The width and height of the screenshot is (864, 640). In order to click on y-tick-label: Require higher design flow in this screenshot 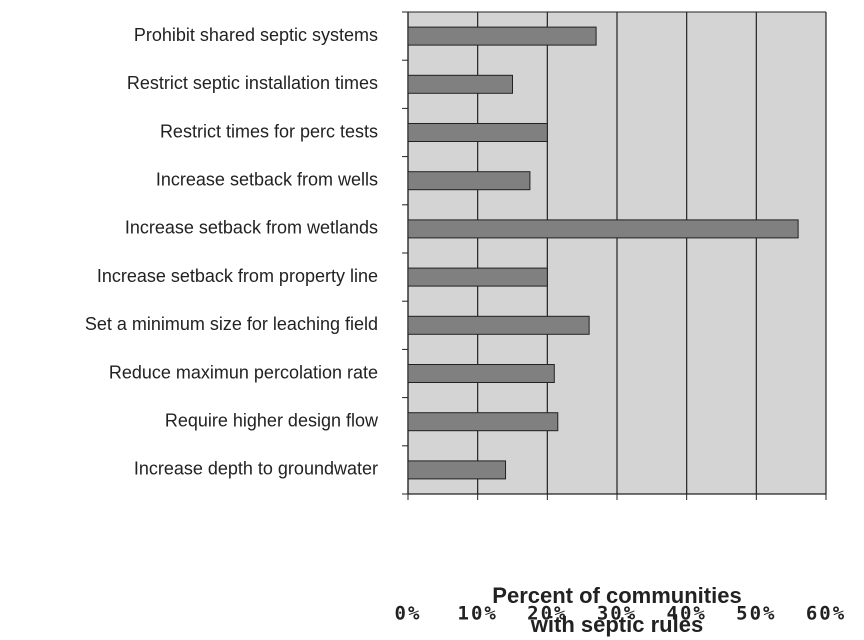, I will do `click(272, 420)`.